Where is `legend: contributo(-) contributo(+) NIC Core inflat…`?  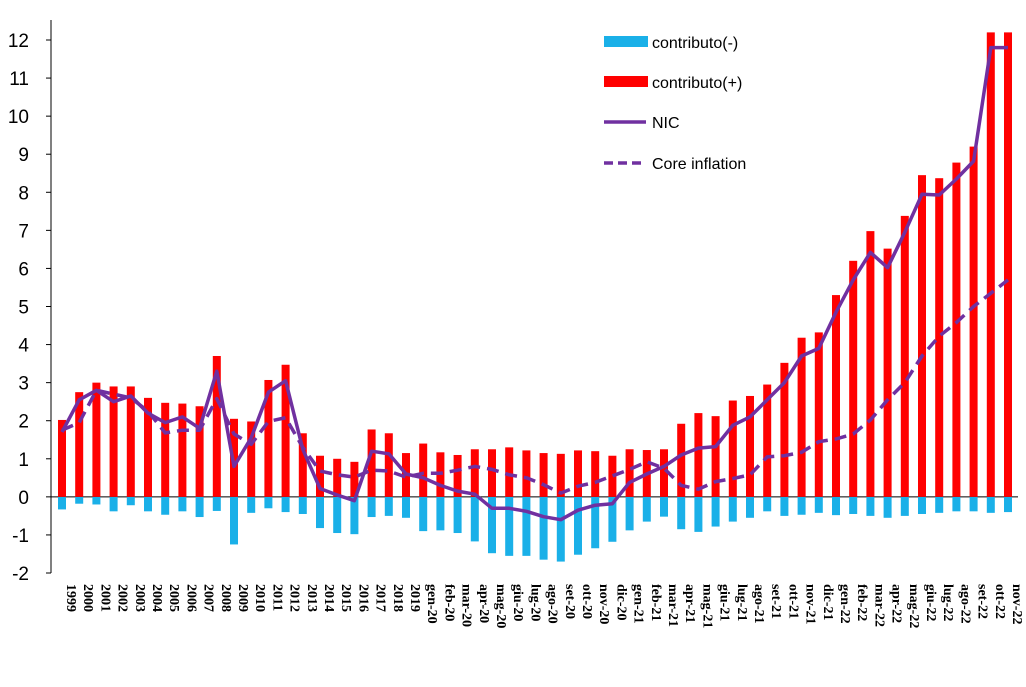
legend: contributo(-) contributo(+) NIC Core inflat… is located at coordinates (675, 104).